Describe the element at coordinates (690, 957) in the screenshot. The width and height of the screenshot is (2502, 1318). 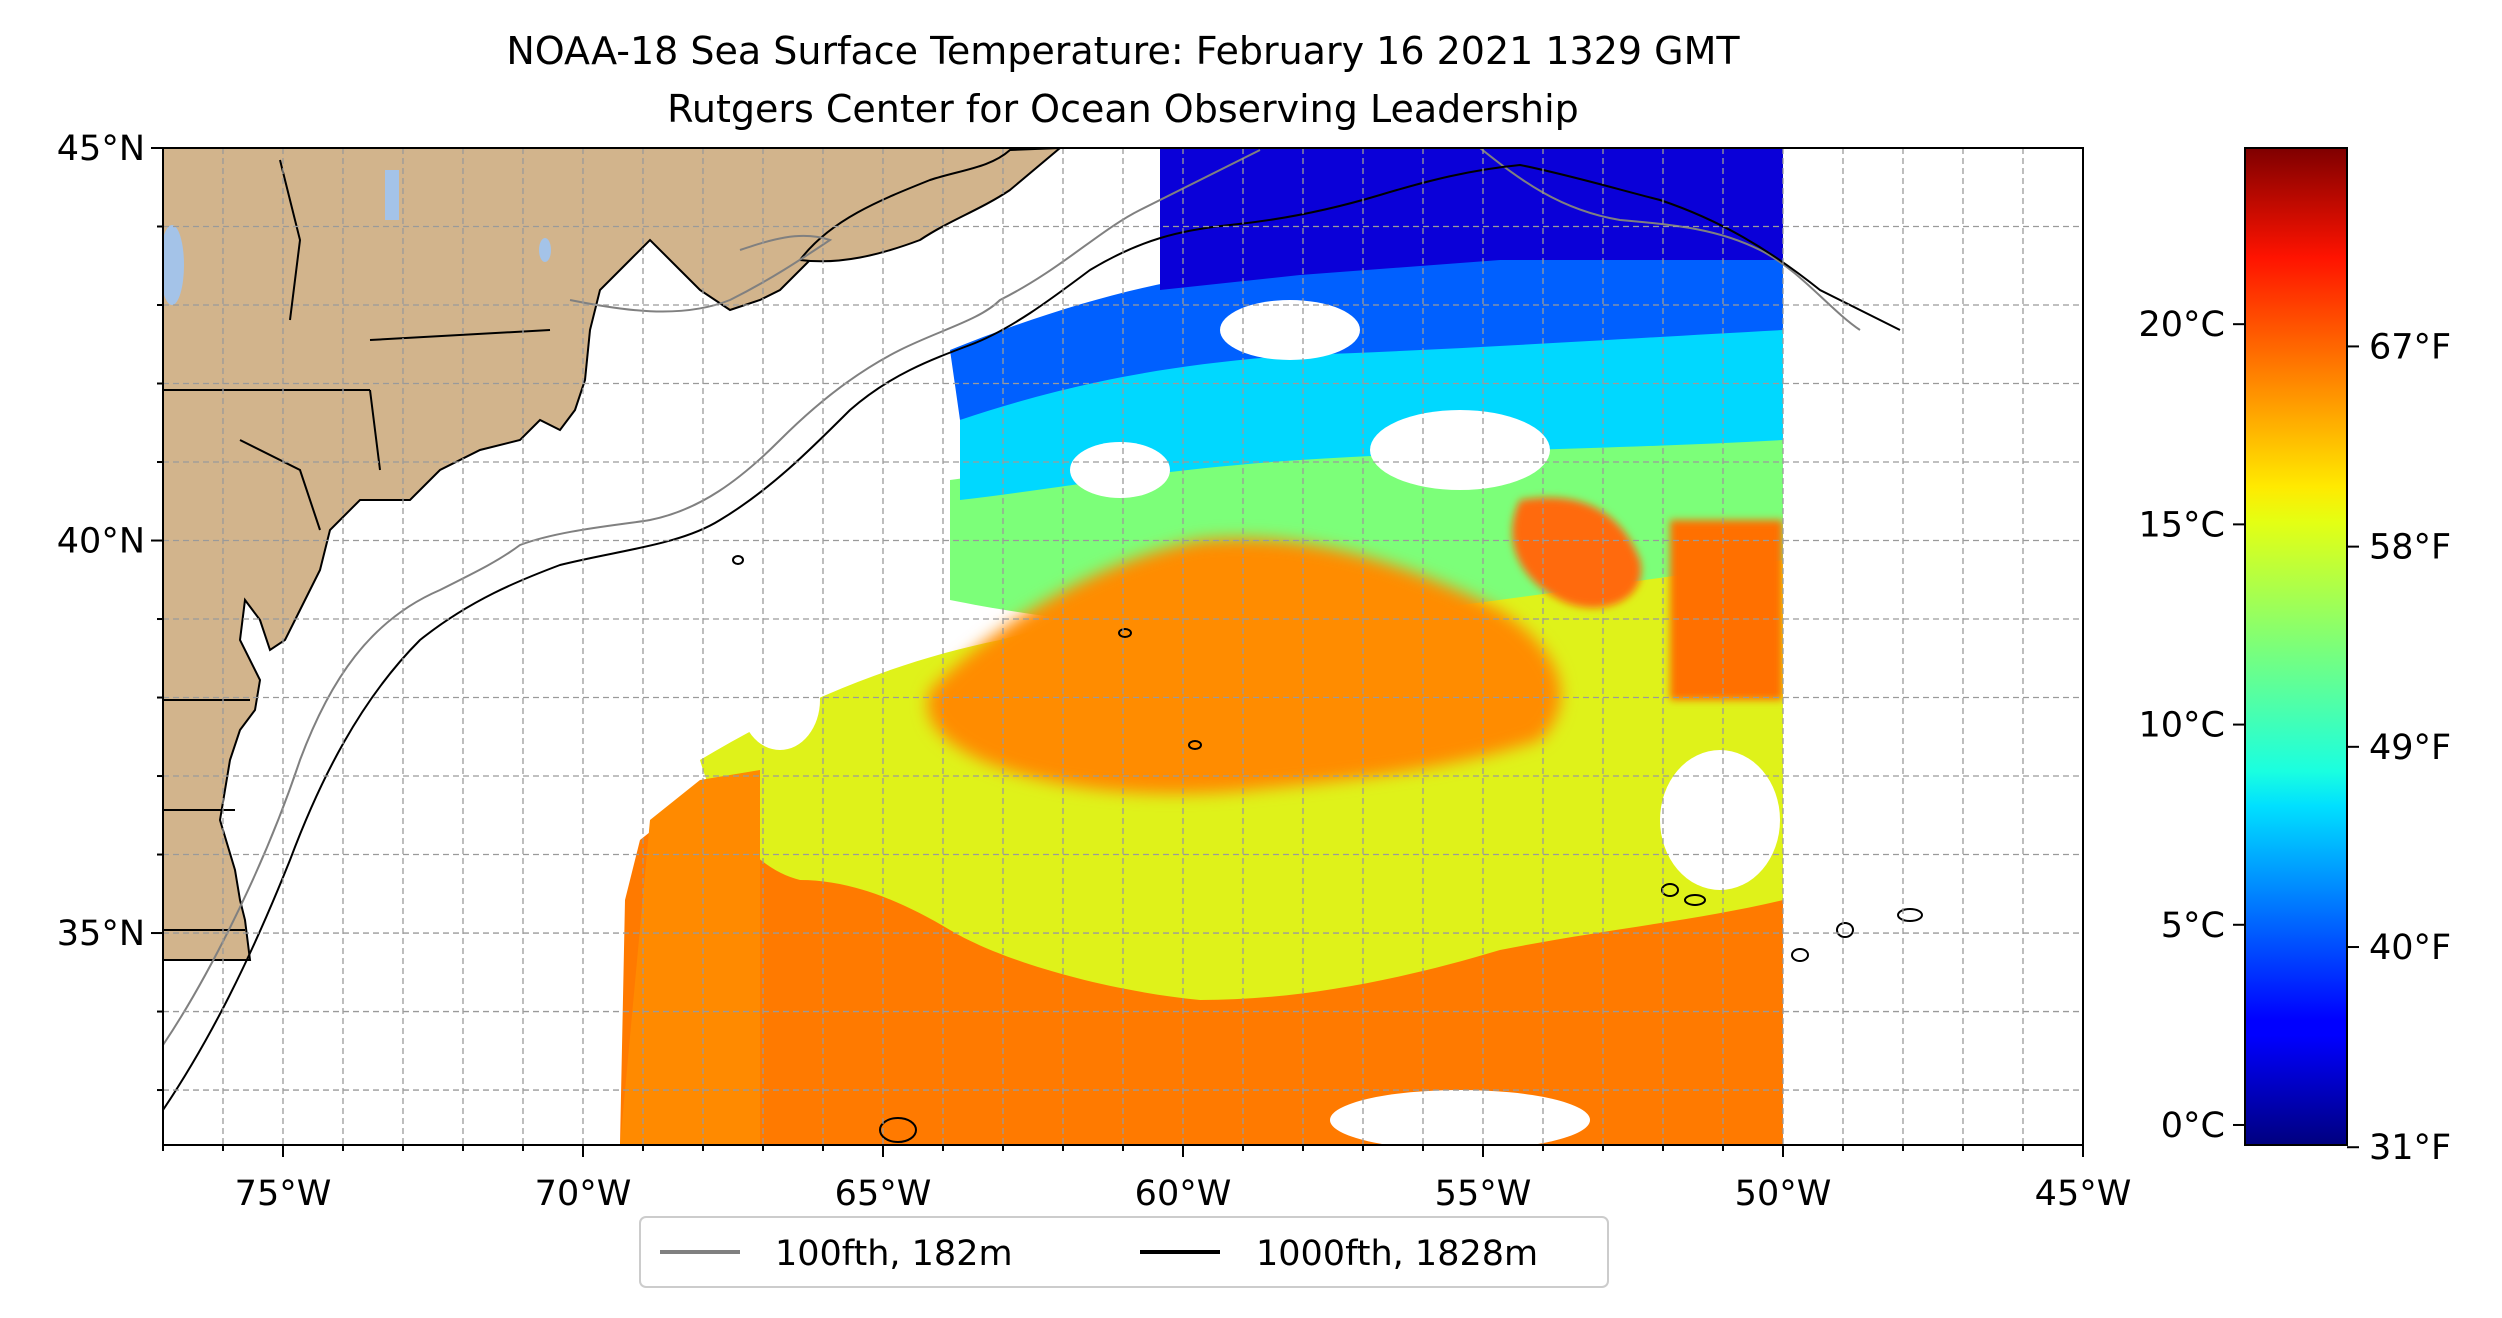
I see `sst-west-fringe` at that location.